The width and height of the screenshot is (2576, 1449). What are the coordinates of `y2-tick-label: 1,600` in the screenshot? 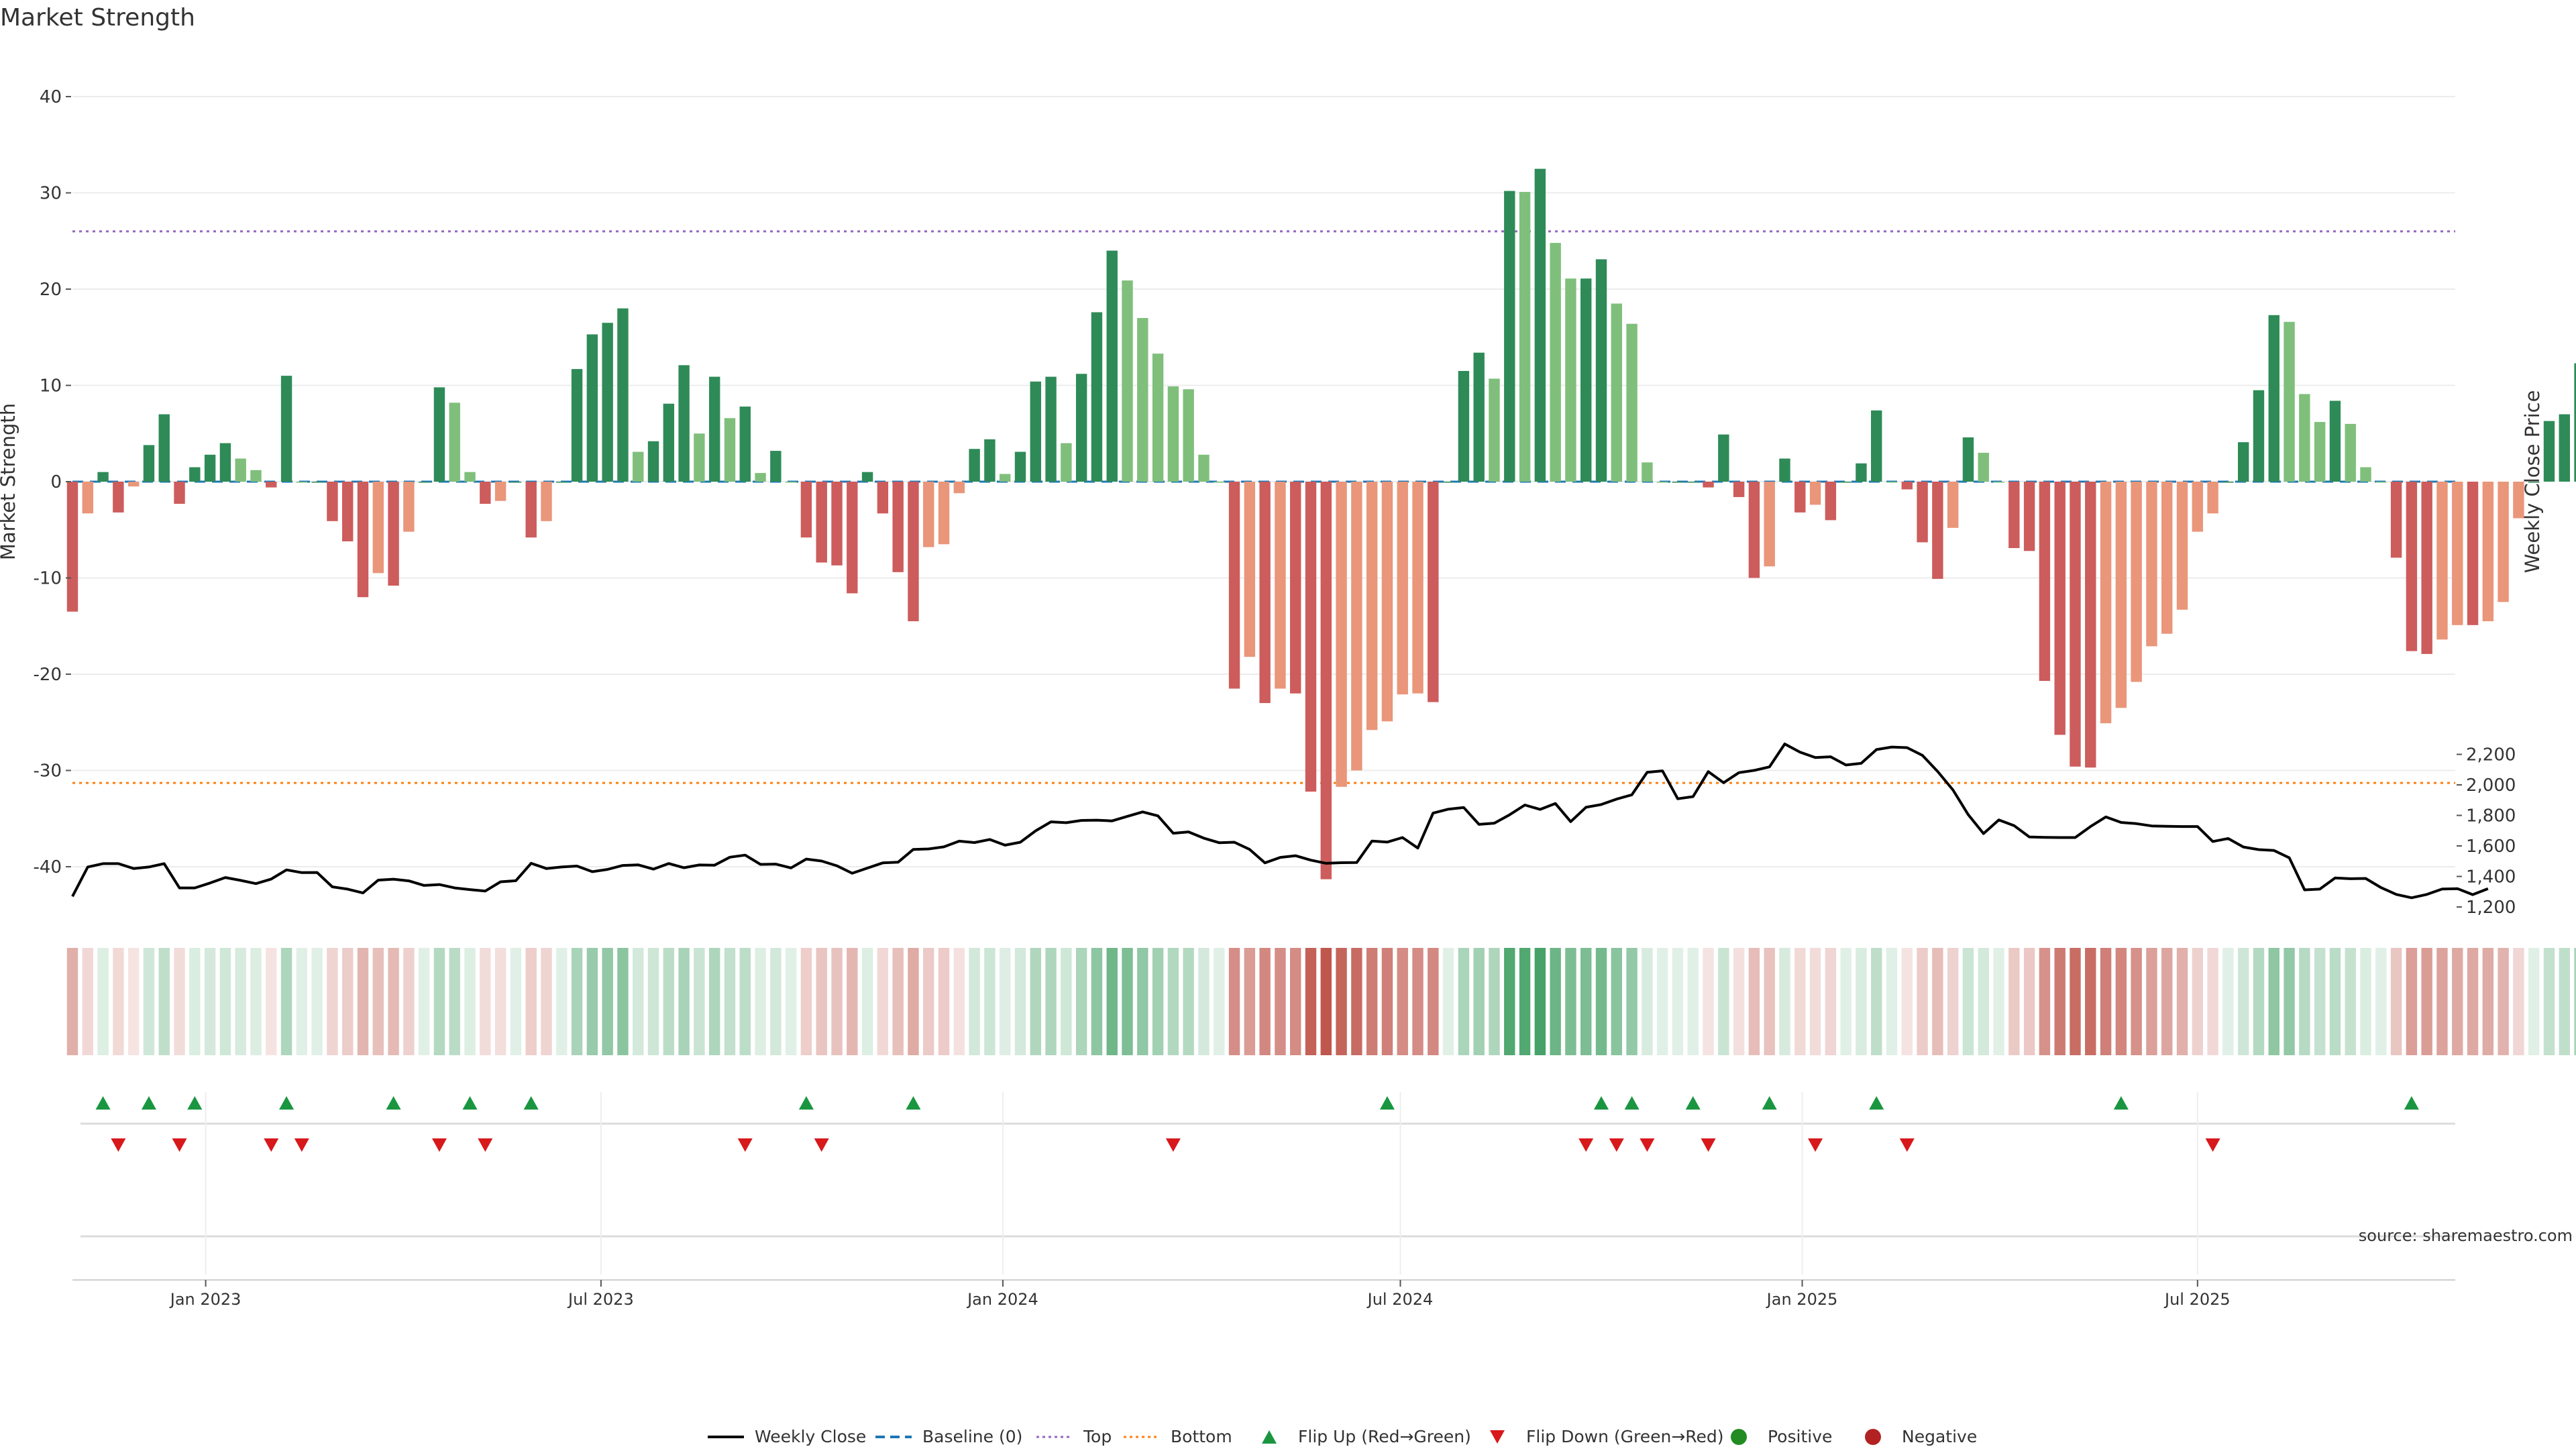 It's located at (2491, 847).